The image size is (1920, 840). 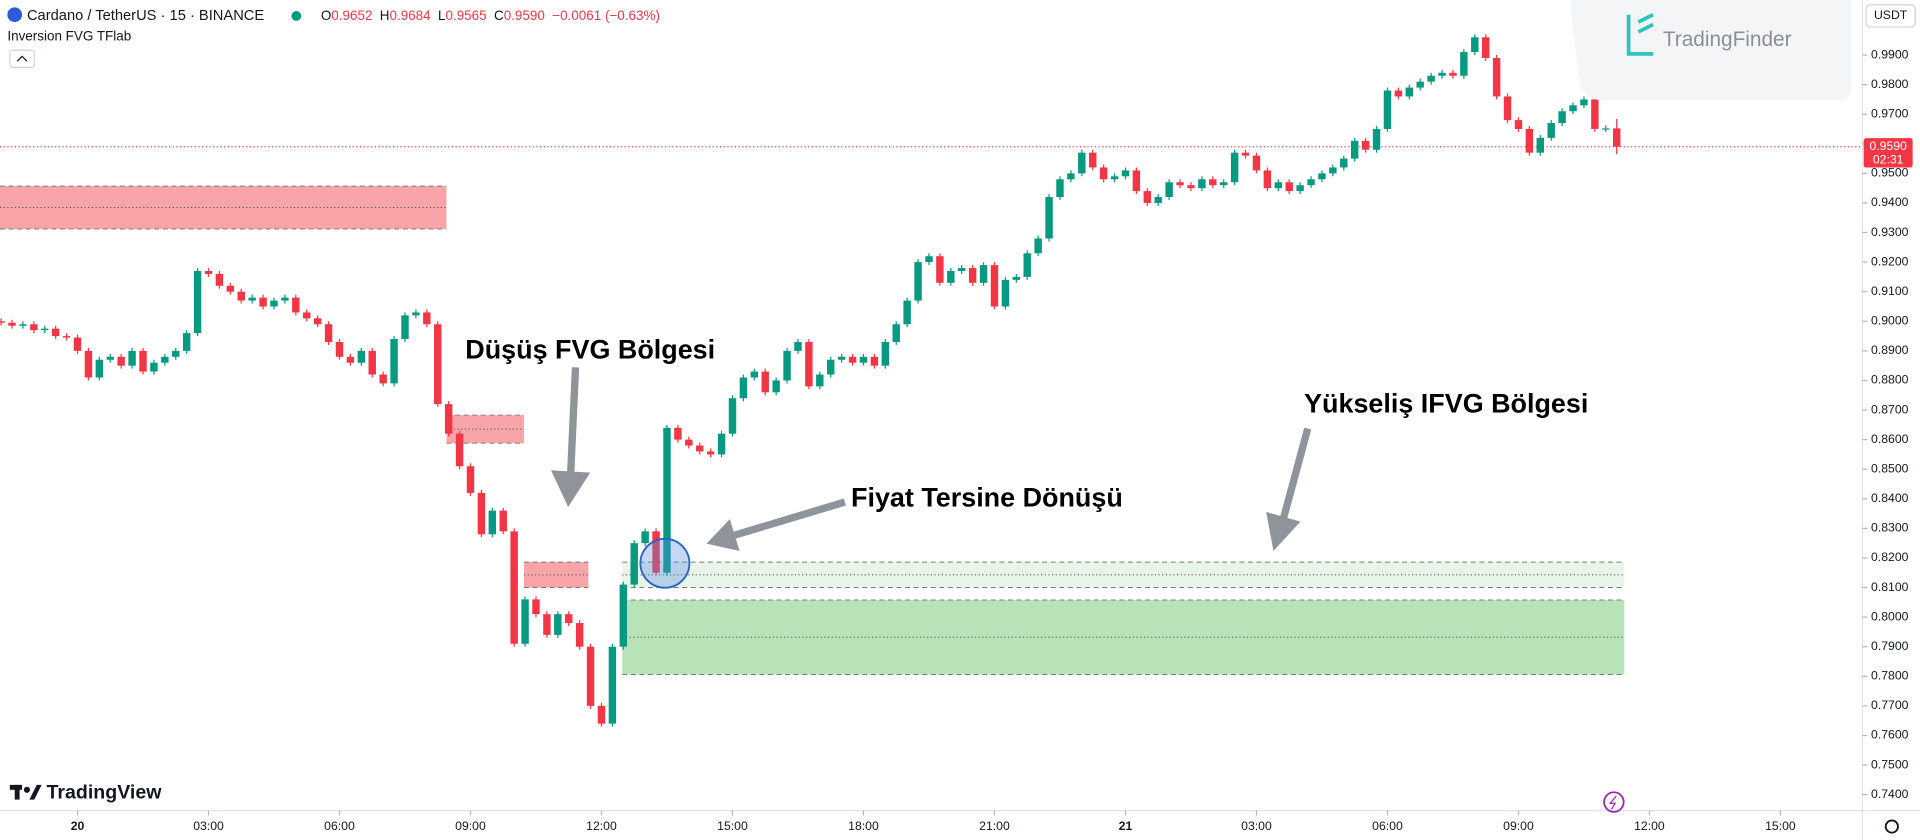 What do you see at coordinates (470, 826) in the screenshot?
I see `x-tick-label: 09:00` at bounding box center [470, 826].